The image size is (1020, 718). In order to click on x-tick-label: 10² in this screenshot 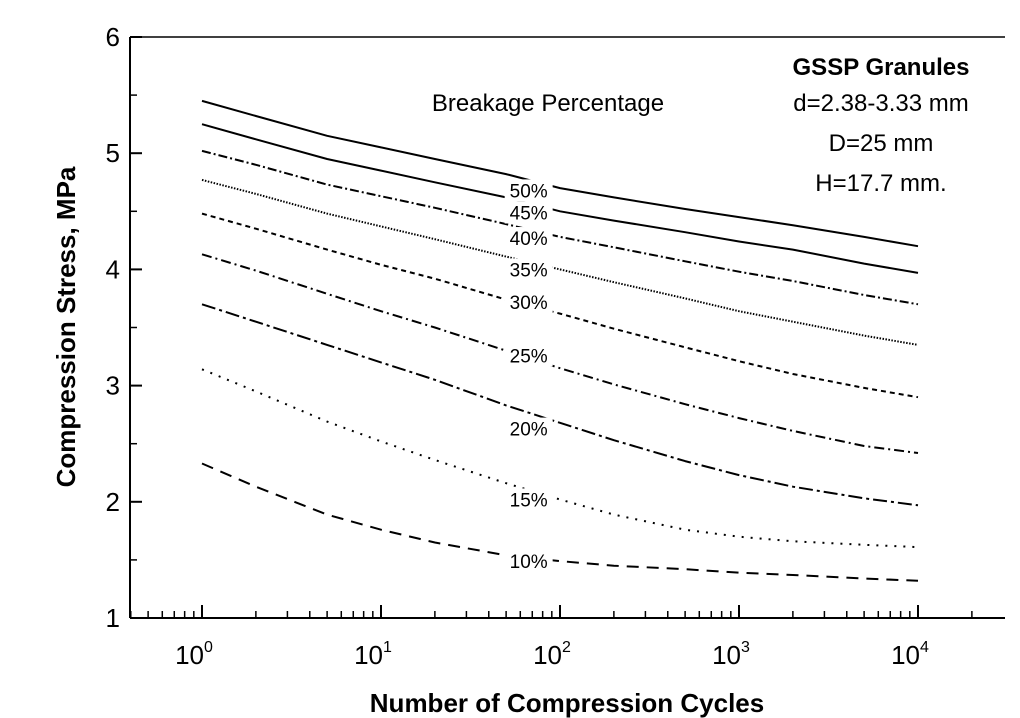, I will do `click(552, 654)`.